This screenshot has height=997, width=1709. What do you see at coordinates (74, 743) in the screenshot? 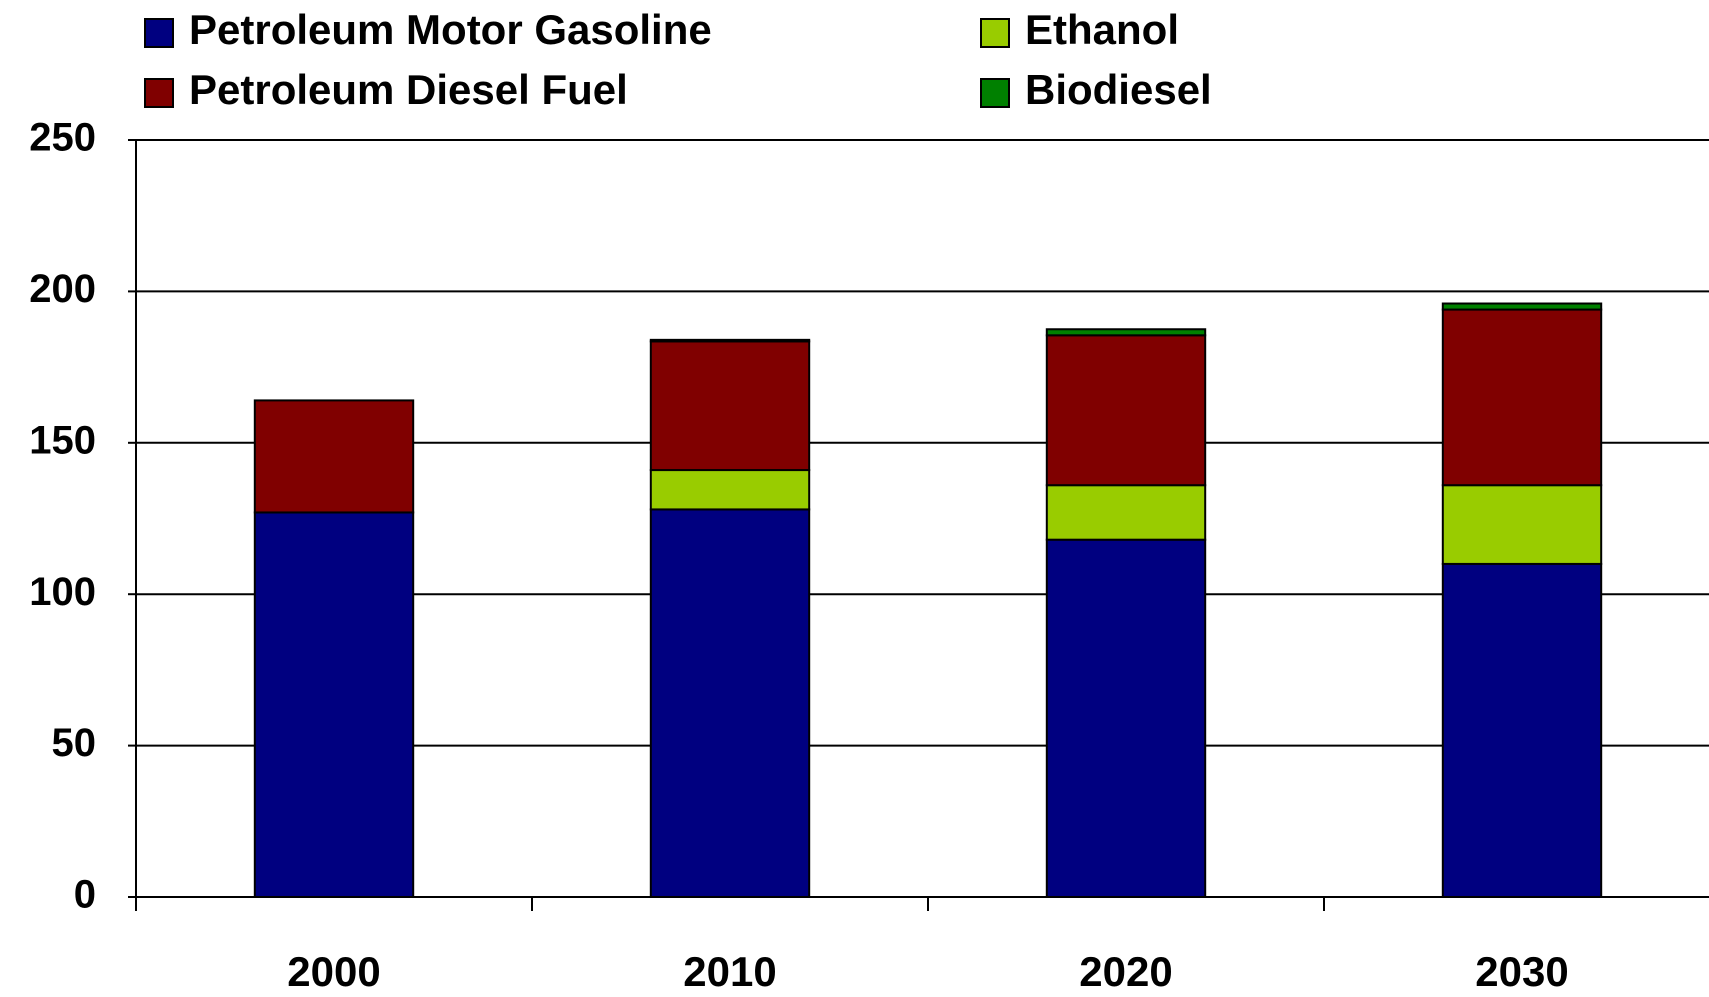
I see `y-tick-label: 50` at bounding box center [74, 743].